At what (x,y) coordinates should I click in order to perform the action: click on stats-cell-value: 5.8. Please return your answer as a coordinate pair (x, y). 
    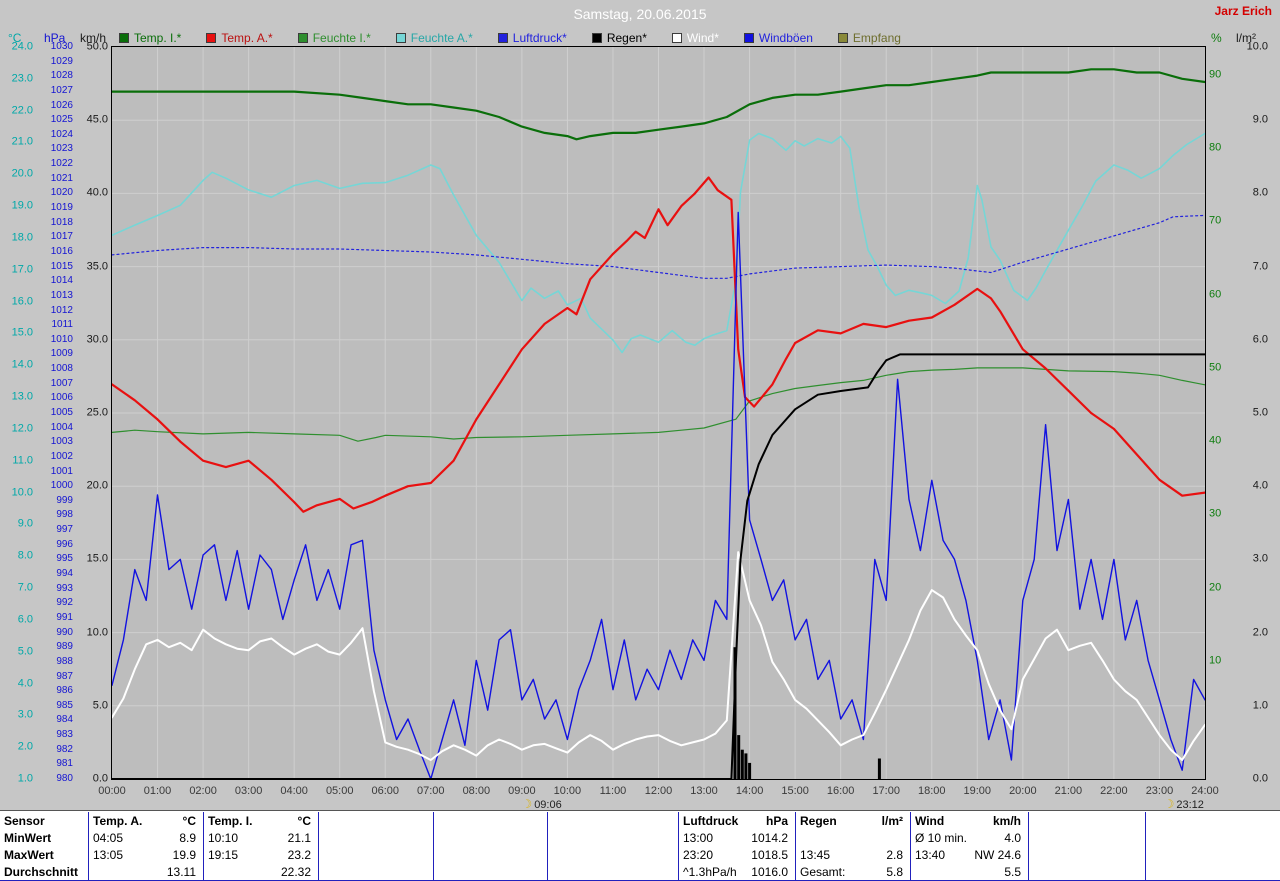
    Looking at the image, I should click on (894, 871).